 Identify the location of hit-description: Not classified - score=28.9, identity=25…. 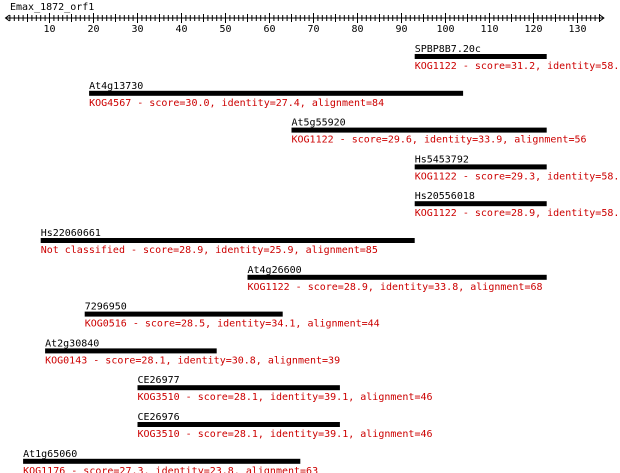
(209, 250).